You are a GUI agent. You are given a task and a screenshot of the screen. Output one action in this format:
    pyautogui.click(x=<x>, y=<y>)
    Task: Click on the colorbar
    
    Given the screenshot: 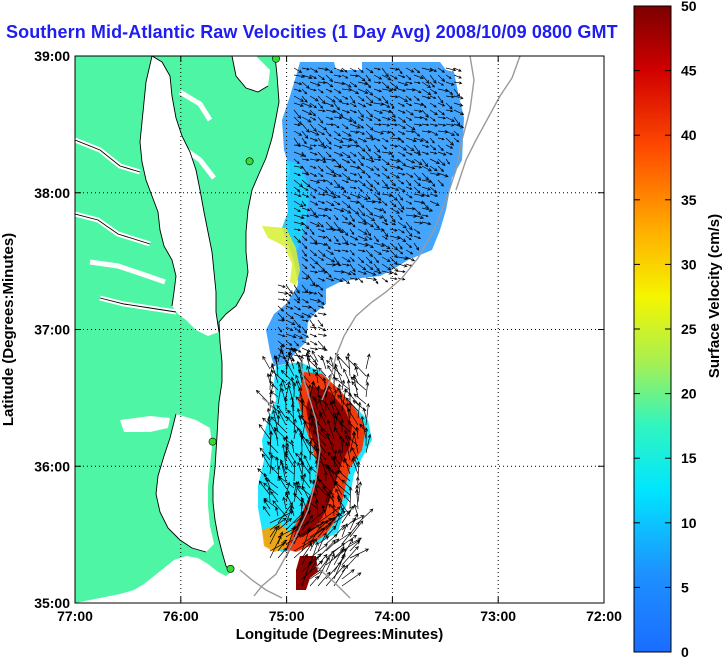 What is the action you would take?
    pyautogui.click(x=652, y=329)
    